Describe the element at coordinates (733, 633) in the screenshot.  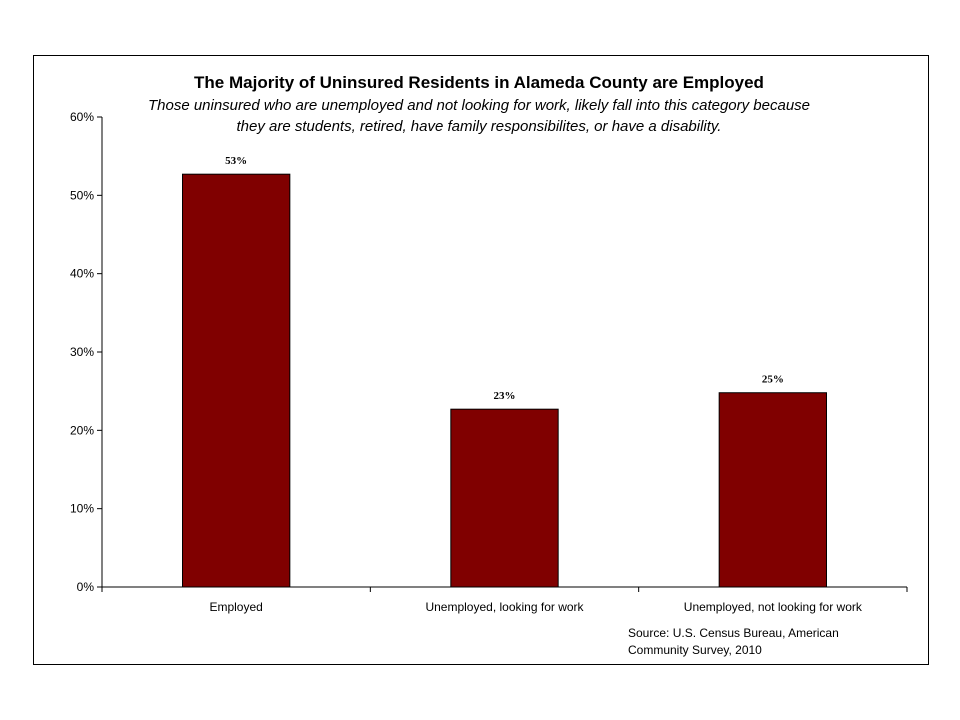
I see `source-note-line-1: Source: U.S. Census Bureau, American` at that location.